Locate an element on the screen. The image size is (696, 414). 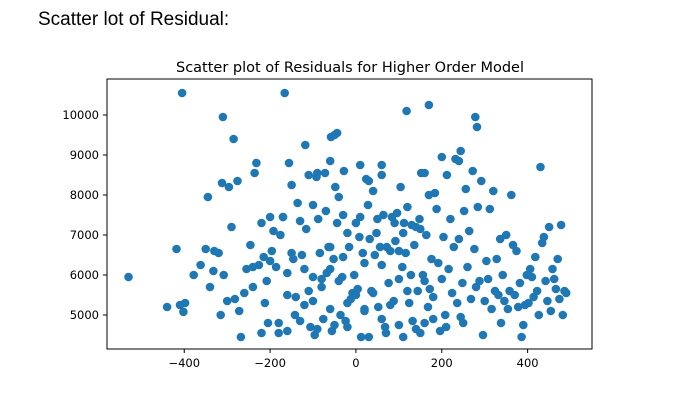
y-axis: 5000 6000 7000 8000 9000 10000 is located at coordinates (84, 215).